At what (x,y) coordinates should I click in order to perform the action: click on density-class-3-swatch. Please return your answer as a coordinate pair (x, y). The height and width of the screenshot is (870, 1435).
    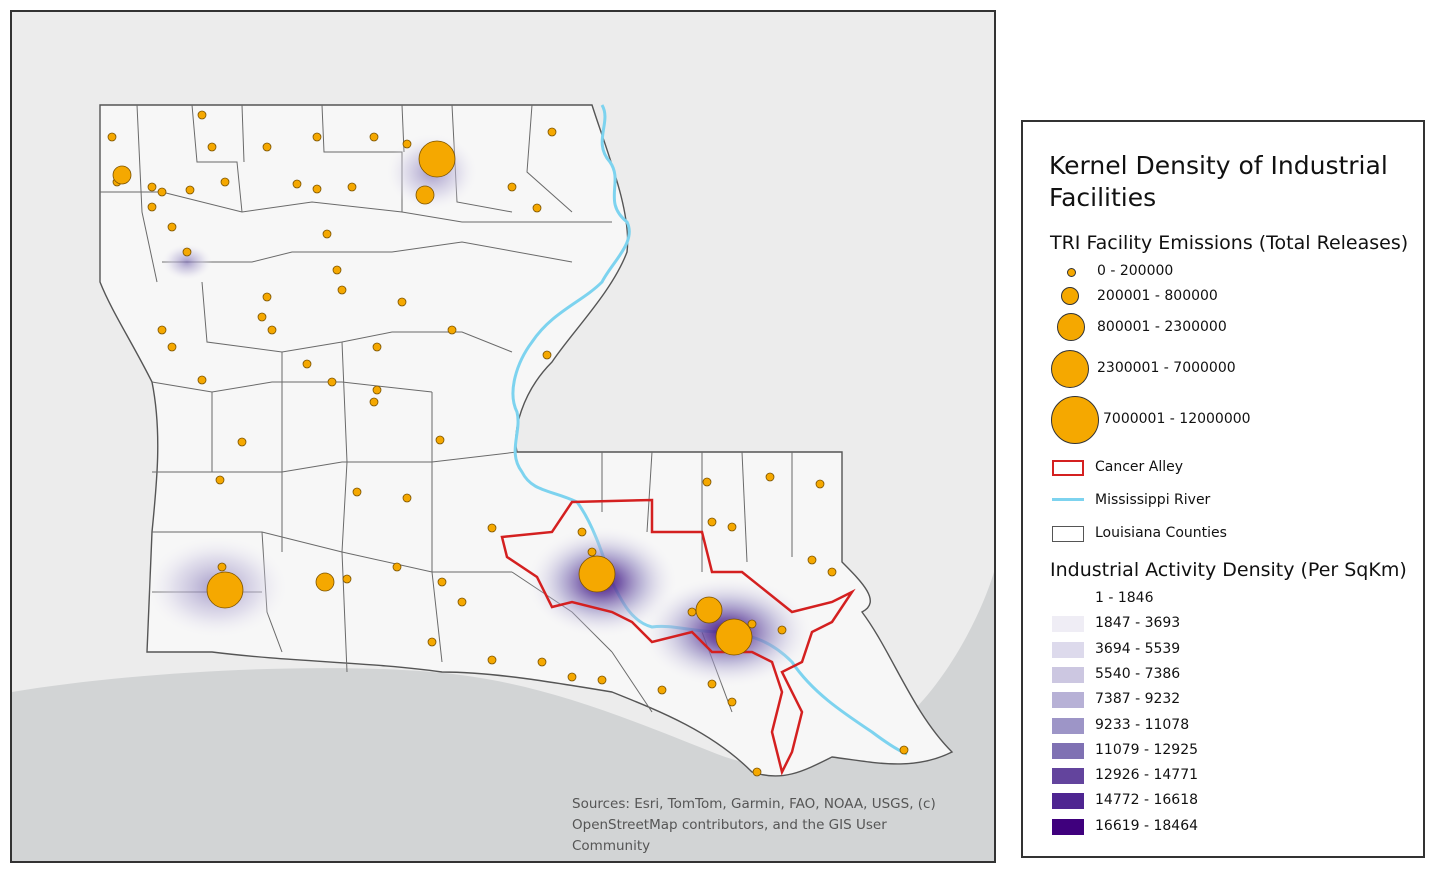
    Looking at the image, I should click on (1068, 650).